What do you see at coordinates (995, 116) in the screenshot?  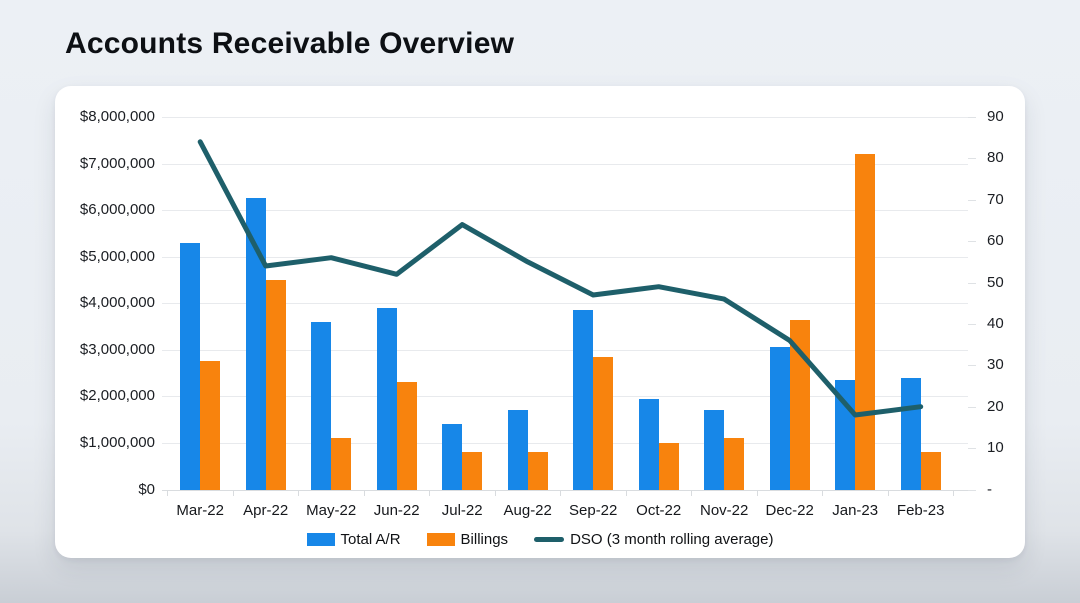 I see `y-axis-right-tick-label: 90` at bounding box center [995, 116].